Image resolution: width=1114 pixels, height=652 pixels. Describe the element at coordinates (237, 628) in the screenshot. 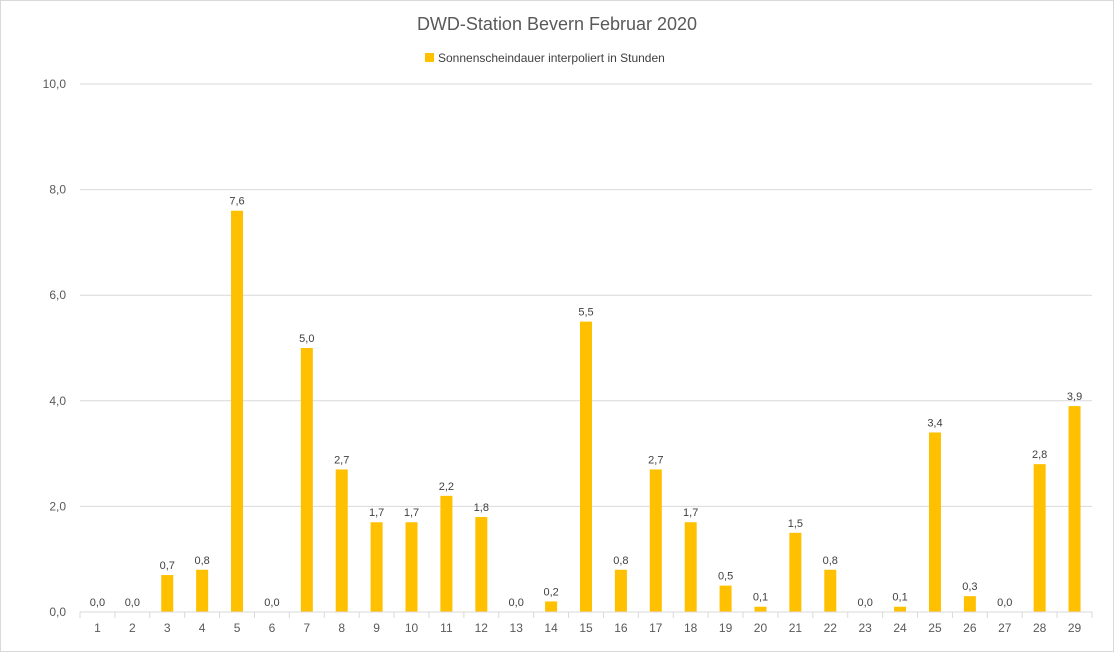

I see `x-tick-label: 5` at that location.